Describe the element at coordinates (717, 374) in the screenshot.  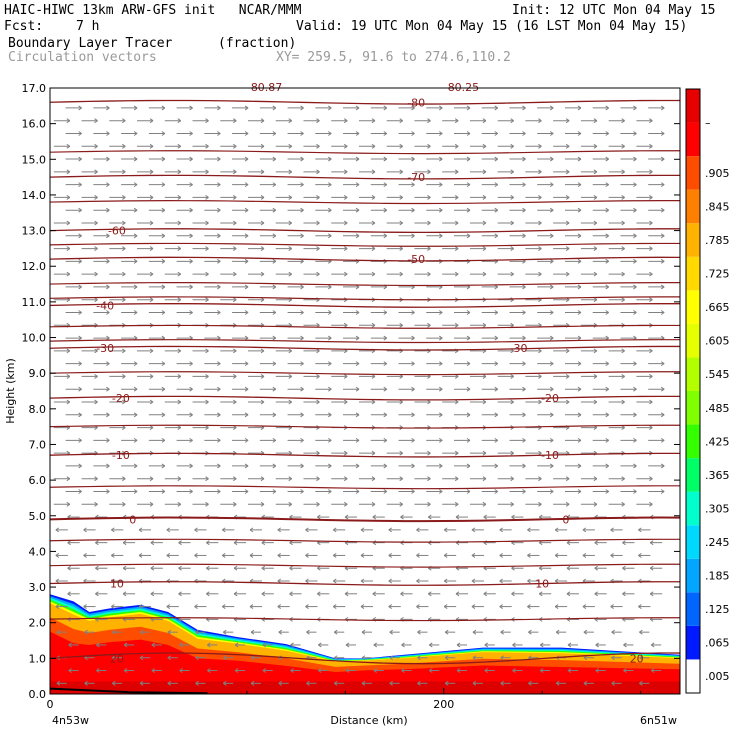
I see `colorbar-label: .545` at that location.